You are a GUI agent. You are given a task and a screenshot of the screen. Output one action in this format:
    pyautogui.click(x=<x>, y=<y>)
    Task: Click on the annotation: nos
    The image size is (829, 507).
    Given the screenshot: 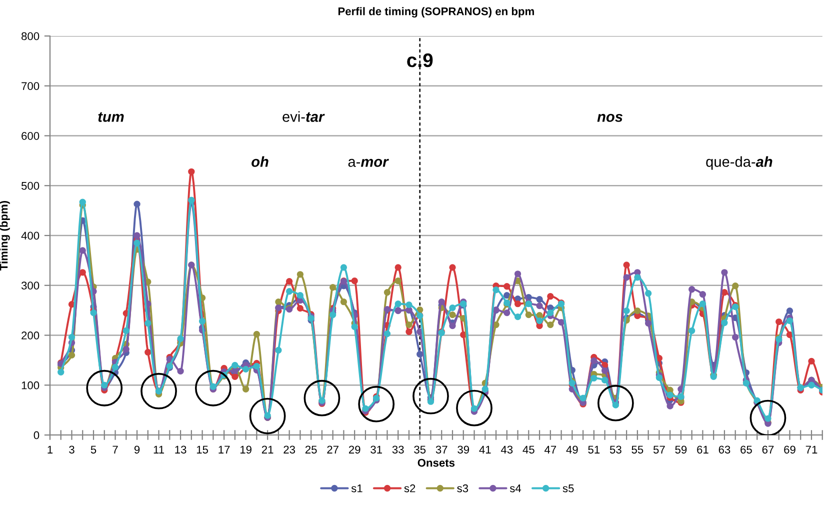 What is the action you would take?
    pyautogui.click(x=609, y=118)
    